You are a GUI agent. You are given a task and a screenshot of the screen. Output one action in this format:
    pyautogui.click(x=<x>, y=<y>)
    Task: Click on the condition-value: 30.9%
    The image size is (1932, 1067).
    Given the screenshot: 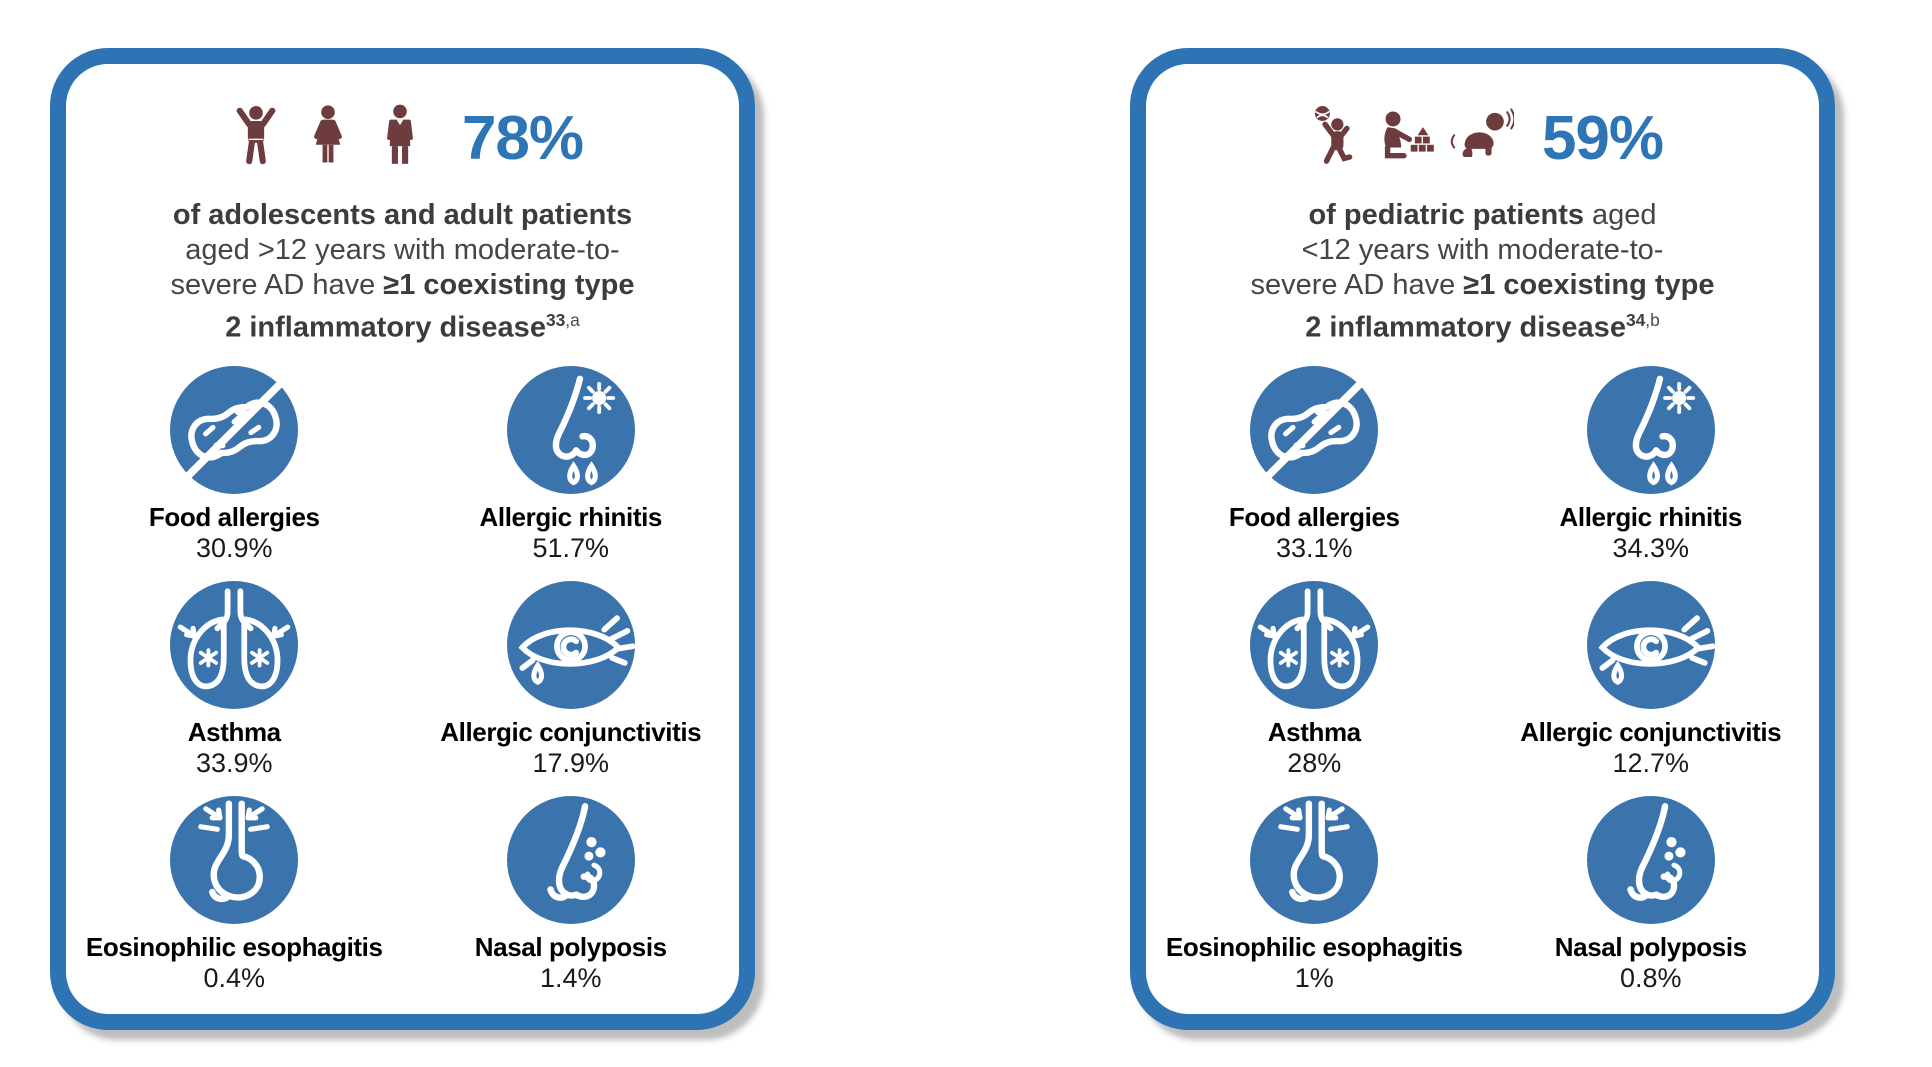 What is the action you would take?
    pyautogui.click(x=234, y=547)
    